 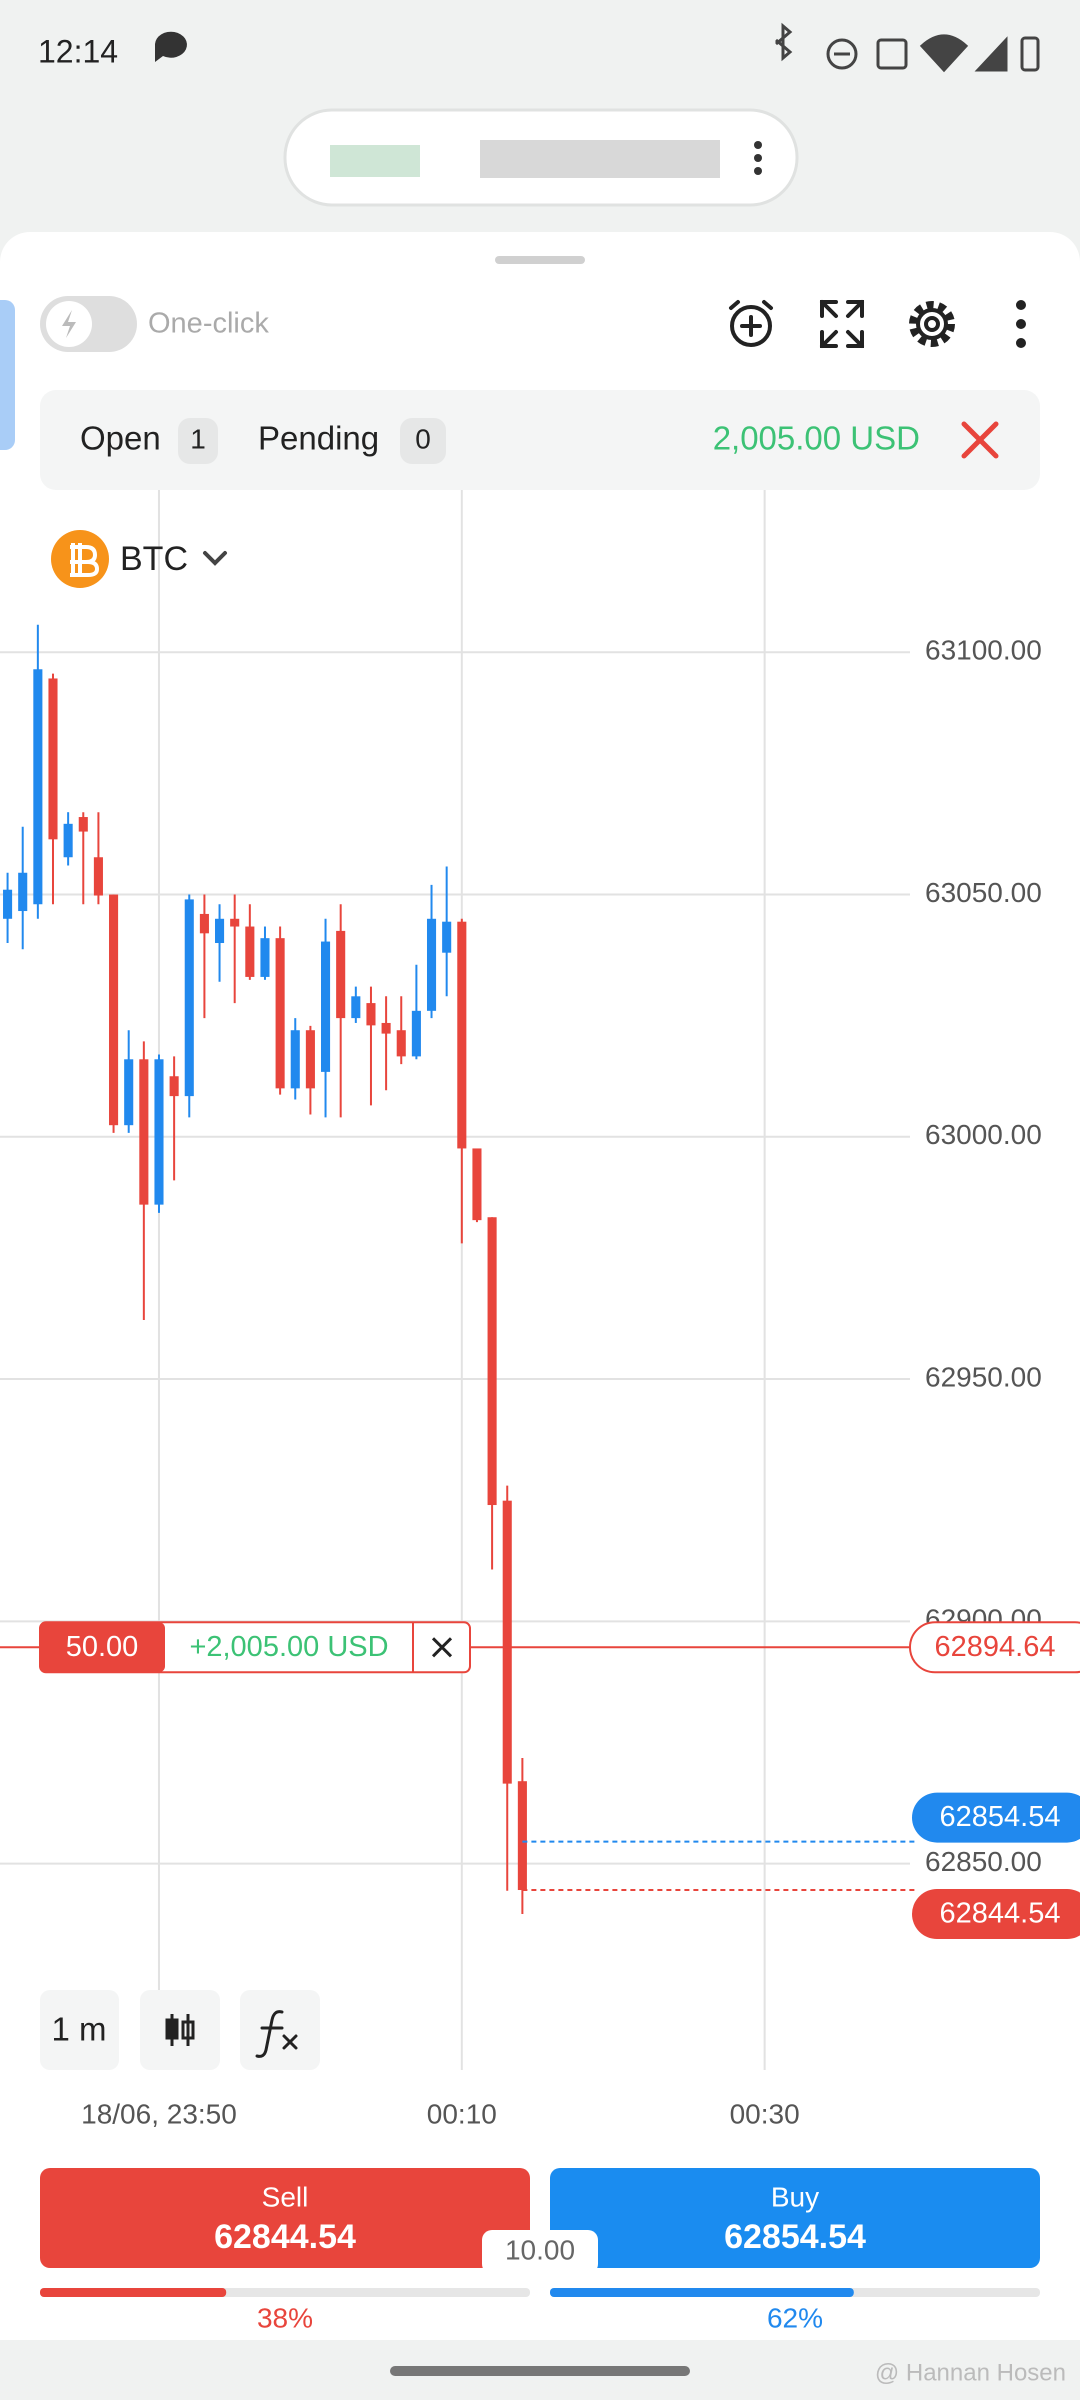 I want to click on share-label: 38%, so click(x=285, y=2317).